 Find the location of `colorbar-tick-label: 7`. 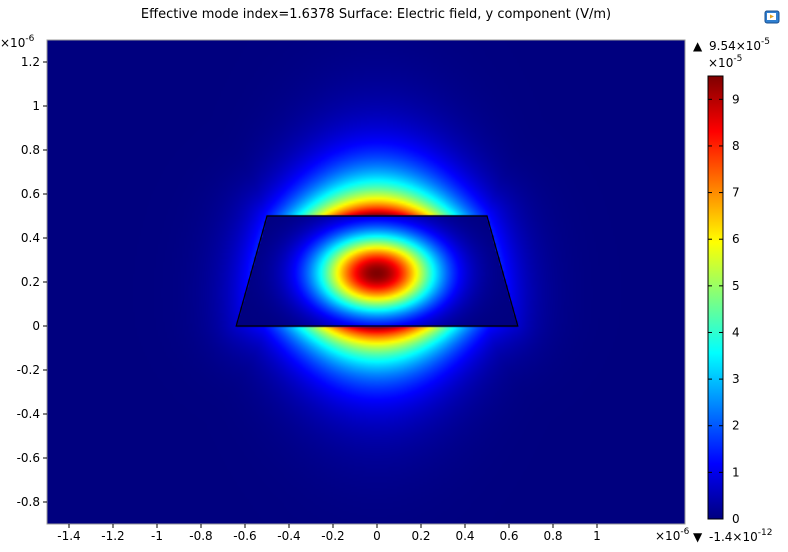

colorbar-tick-label: 7 is located at coordinates (736, 193).